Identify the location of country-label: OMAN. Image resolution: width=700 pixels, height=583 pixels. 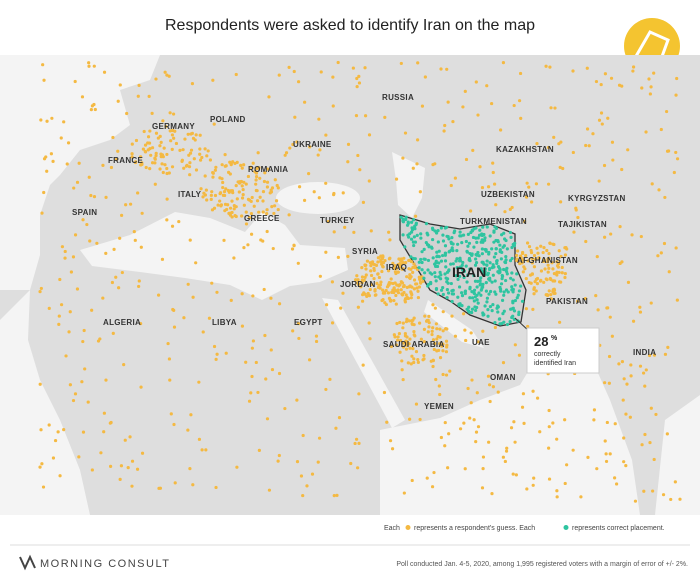
(503, 377).